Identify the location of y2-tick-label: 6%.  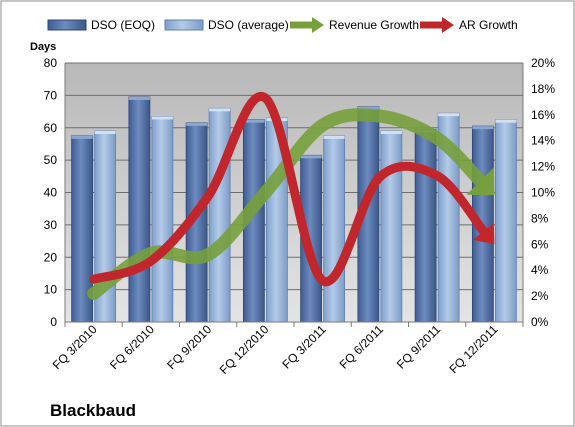
(540, 244).